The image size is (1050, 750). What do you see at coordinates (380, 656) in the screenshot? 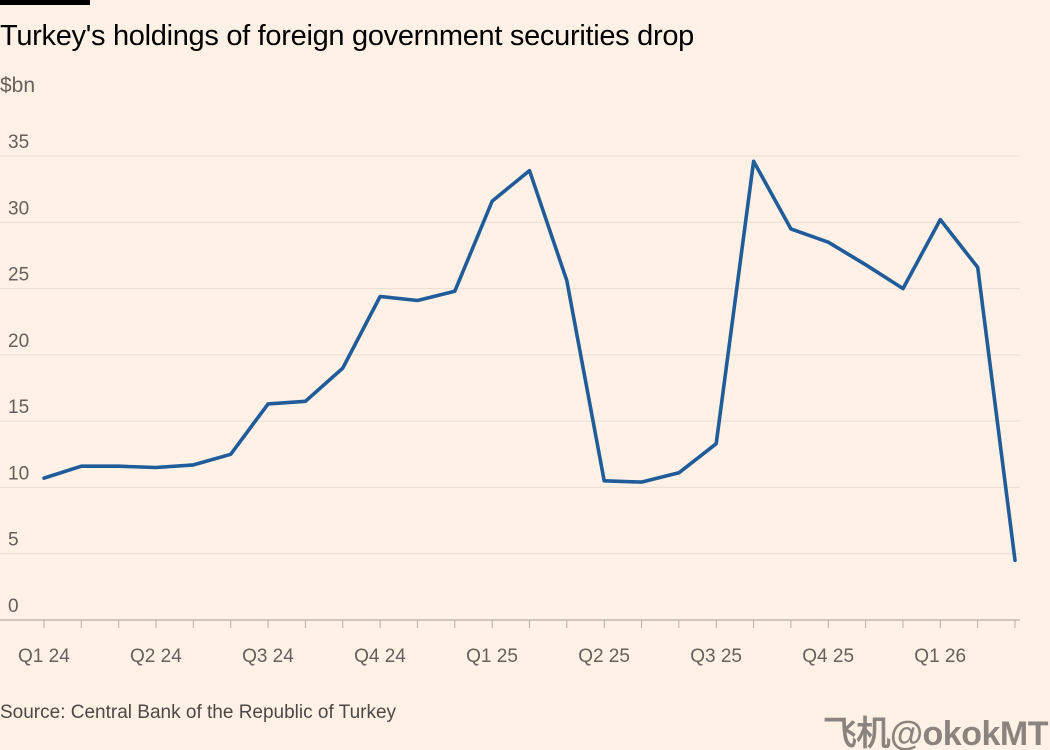
I see `x-tick-label: Q4 24` at bounding box center [380, 656].